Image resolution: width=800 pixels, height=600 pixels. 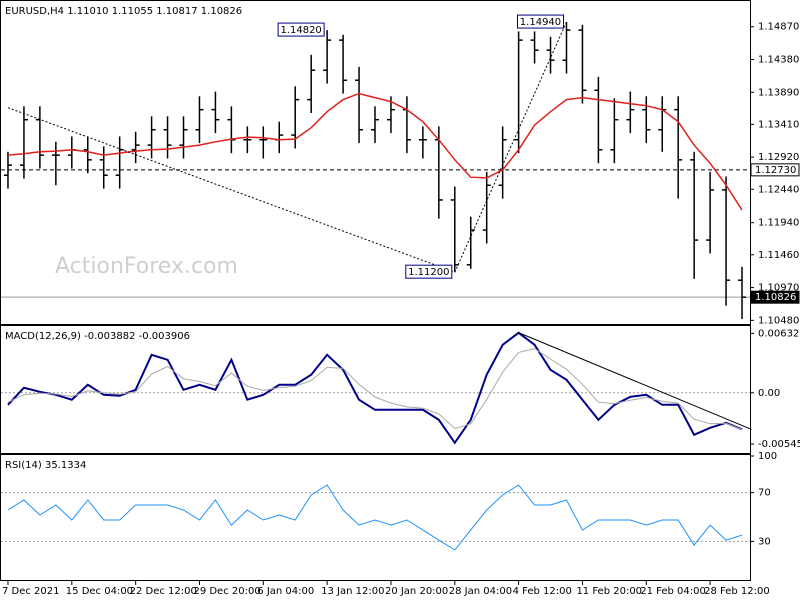 What do you see at coordinates (146, 266) in the screenshot?
I see `watermark: ActionForex.com` at bounding box center [146, 266].